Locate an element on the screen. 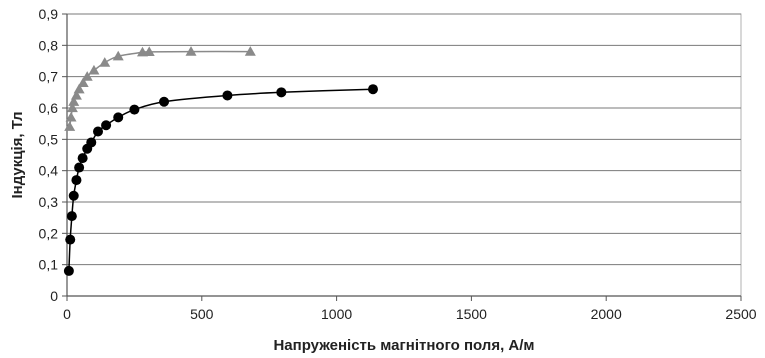 The height and width of the screenshot is (358, 765). x-tick-label: 1500 is located at coordinates (471, 314).